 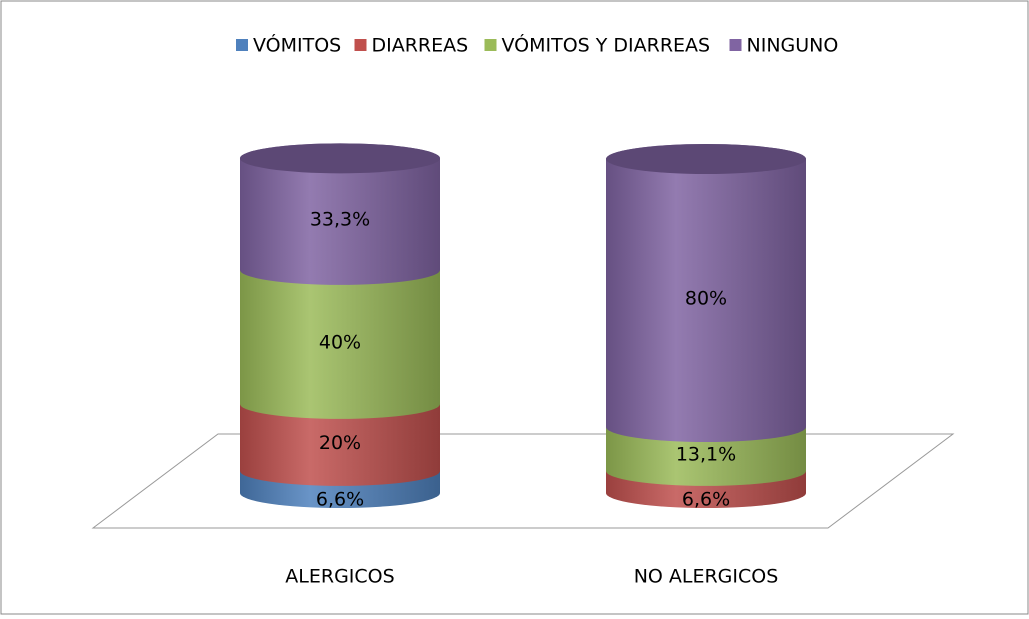 What do you see at coordinates (339, 577) in the screenshot?
I see `x-tick-label: ALERGICOS` at bounding box center [339, 577].